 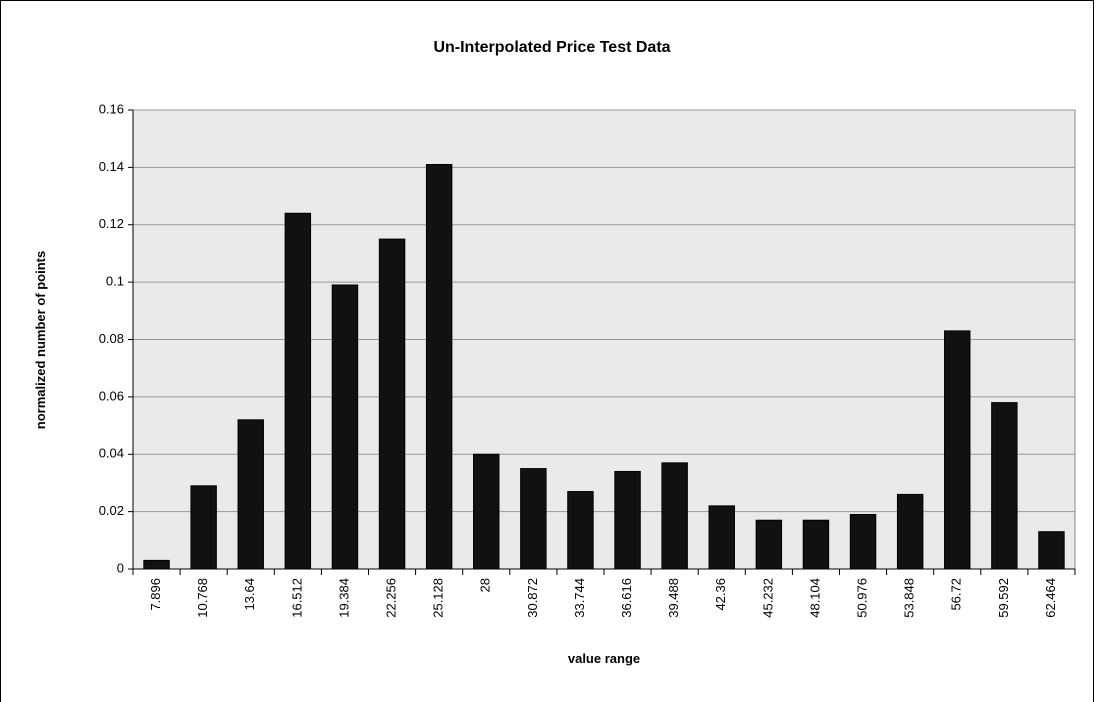 What do you see at coordinates (202, 598) in the screenshot?
I see `x-tick-label: 10.768` at bounding box center [202, 598].